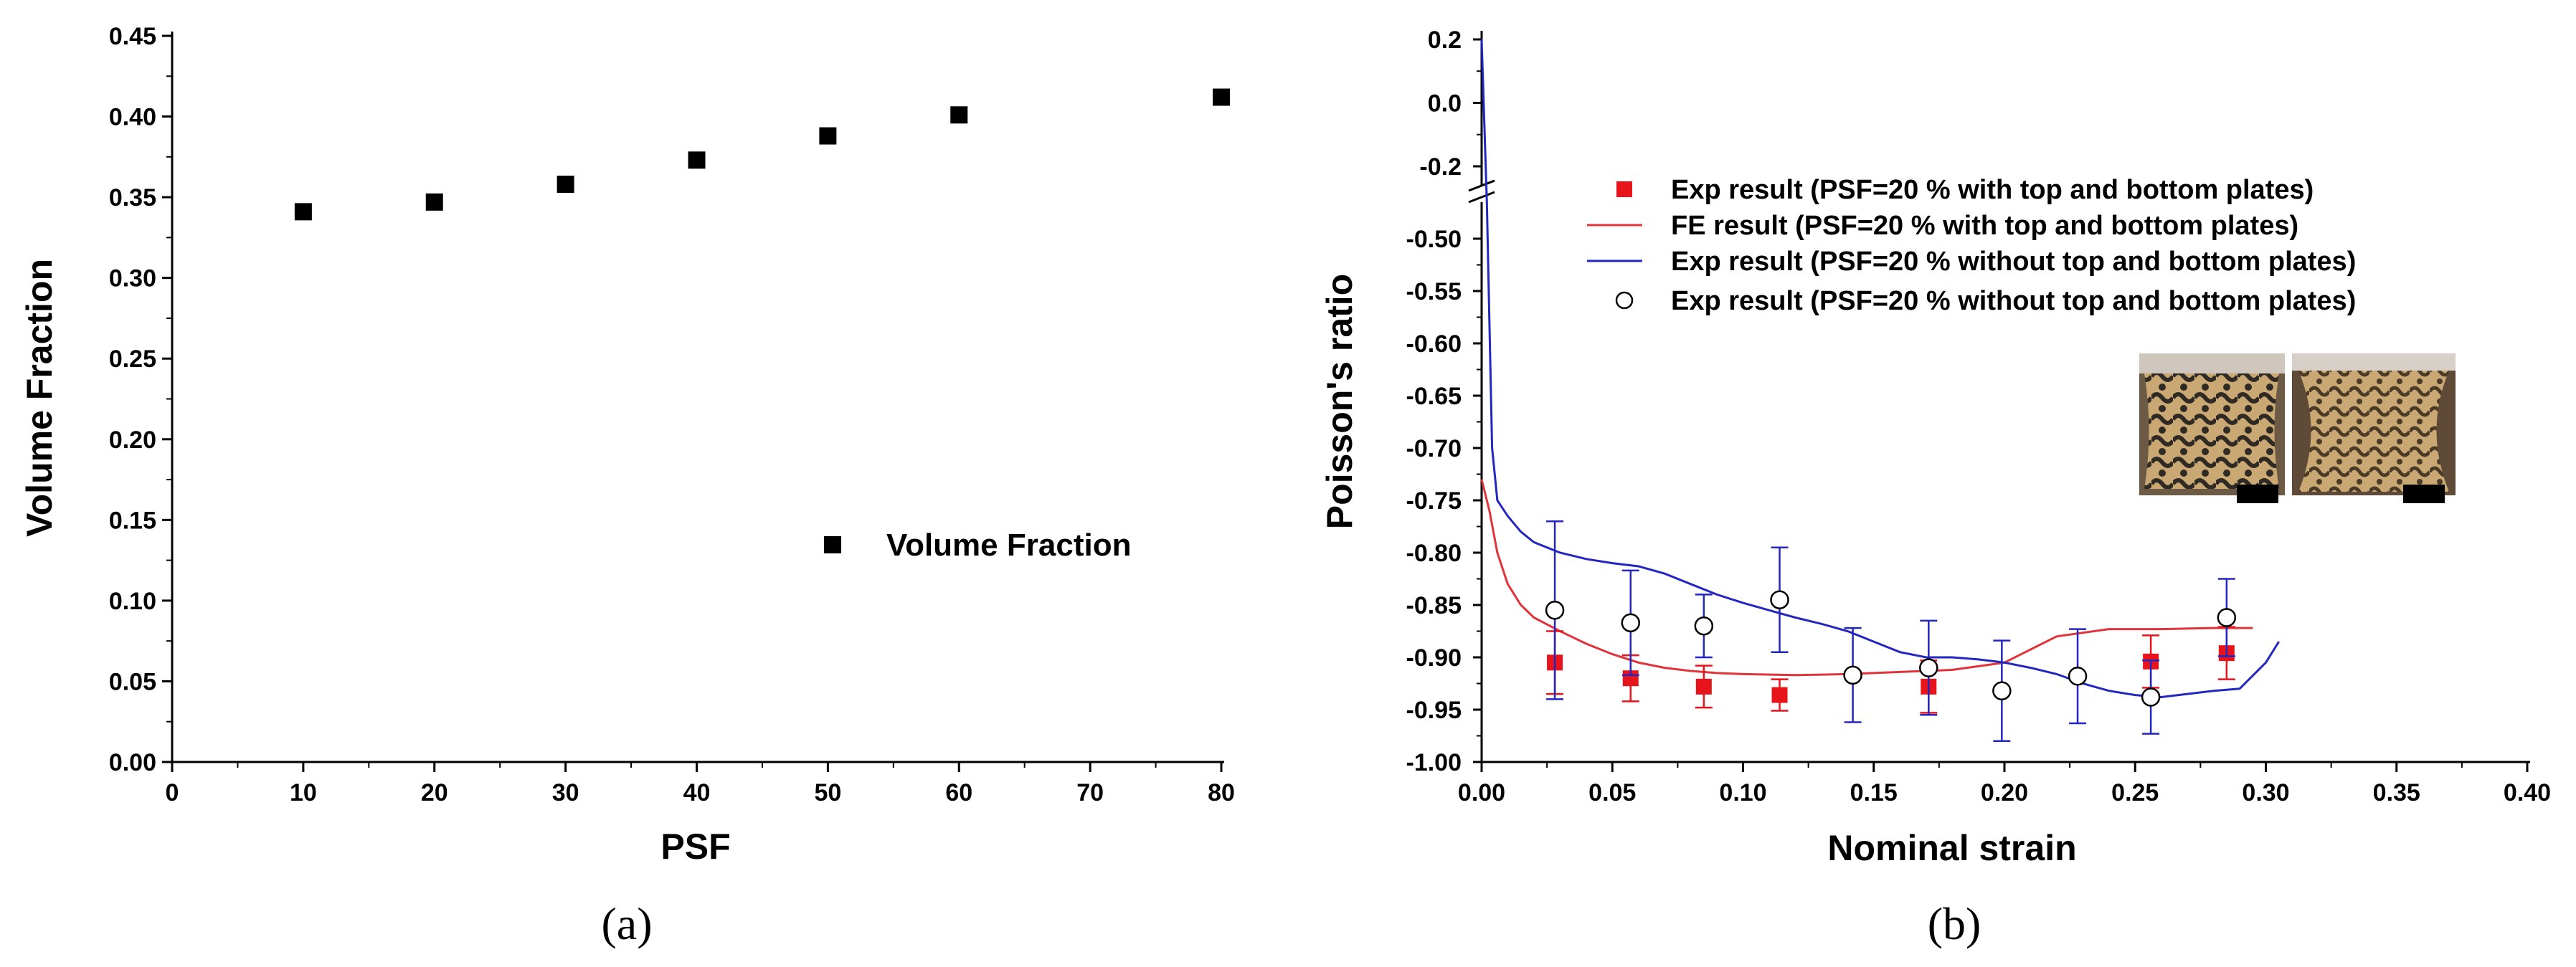 The height and width of the screenshot is (967, 2576). What do you see at coordinates (132, 681) in the screenshot?
I see `chart-a-y-tick-label: 0.05` at bounding box center [132, 681].